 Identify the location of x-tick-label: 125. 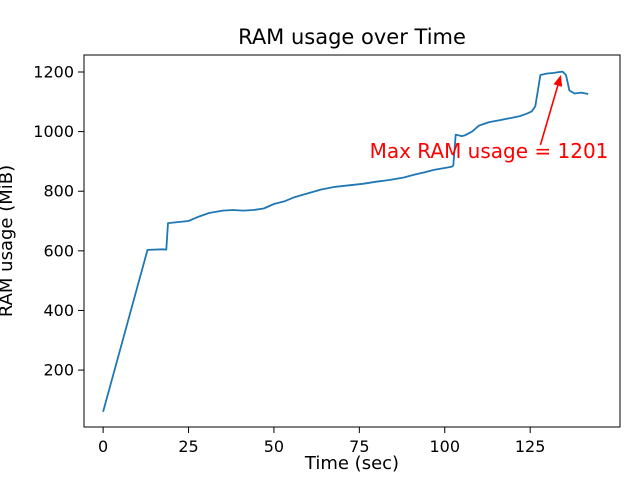
(530, 446).